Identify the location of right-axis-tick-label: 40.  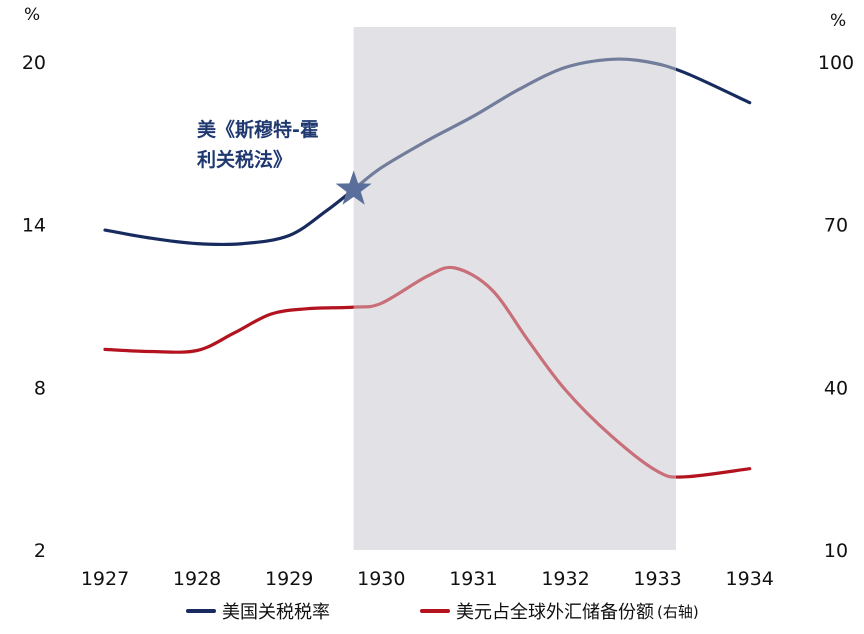
(836, 388).